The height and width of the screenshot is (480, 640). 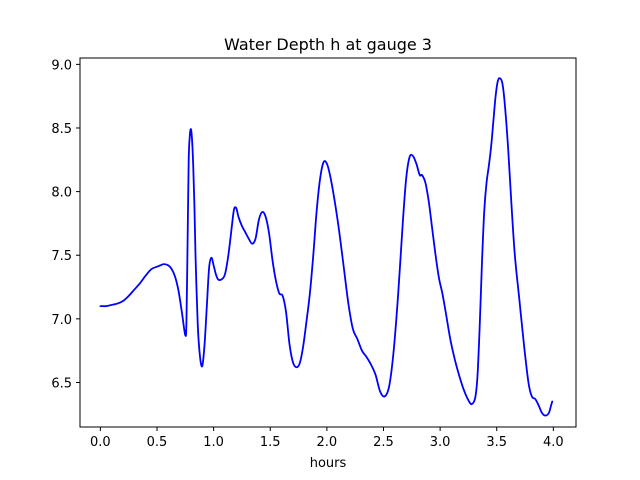 What do you see at coordinates (157, 442) in the screenshot?
I see `x-tick-label: 0.5` at bounding box center [157, 442].